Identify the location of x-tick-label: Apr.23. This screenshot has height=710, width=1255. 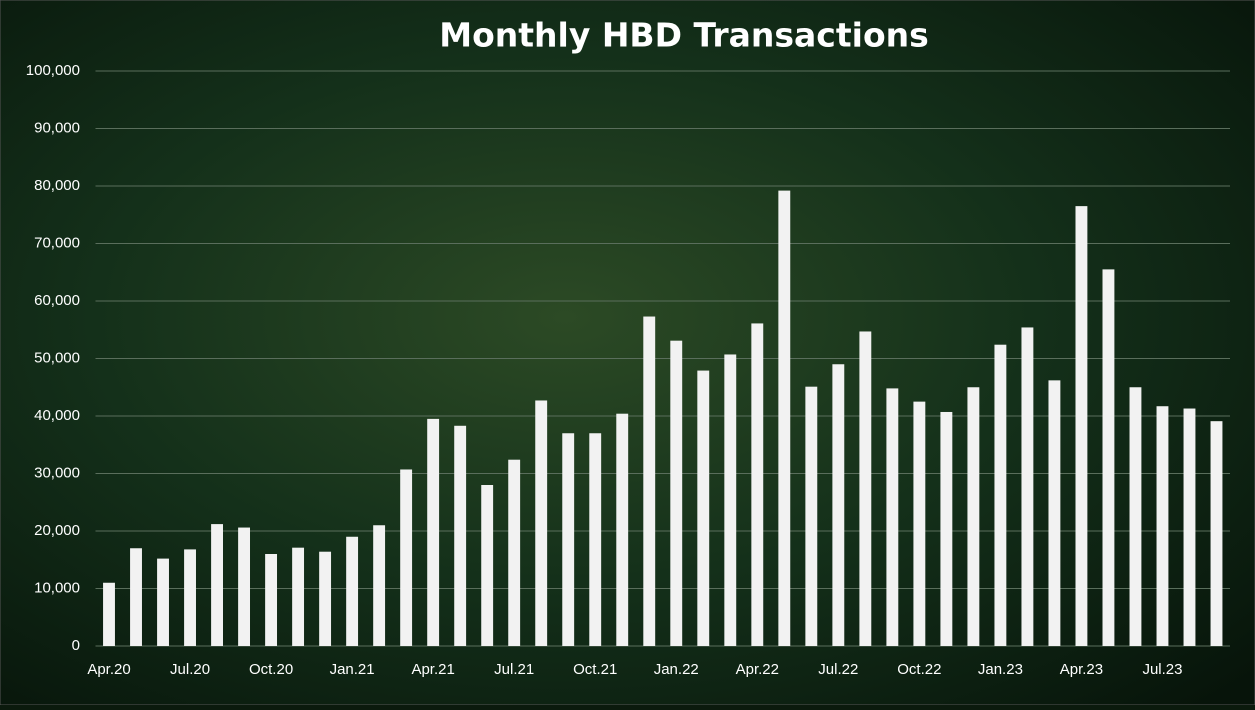
(1081, 669).